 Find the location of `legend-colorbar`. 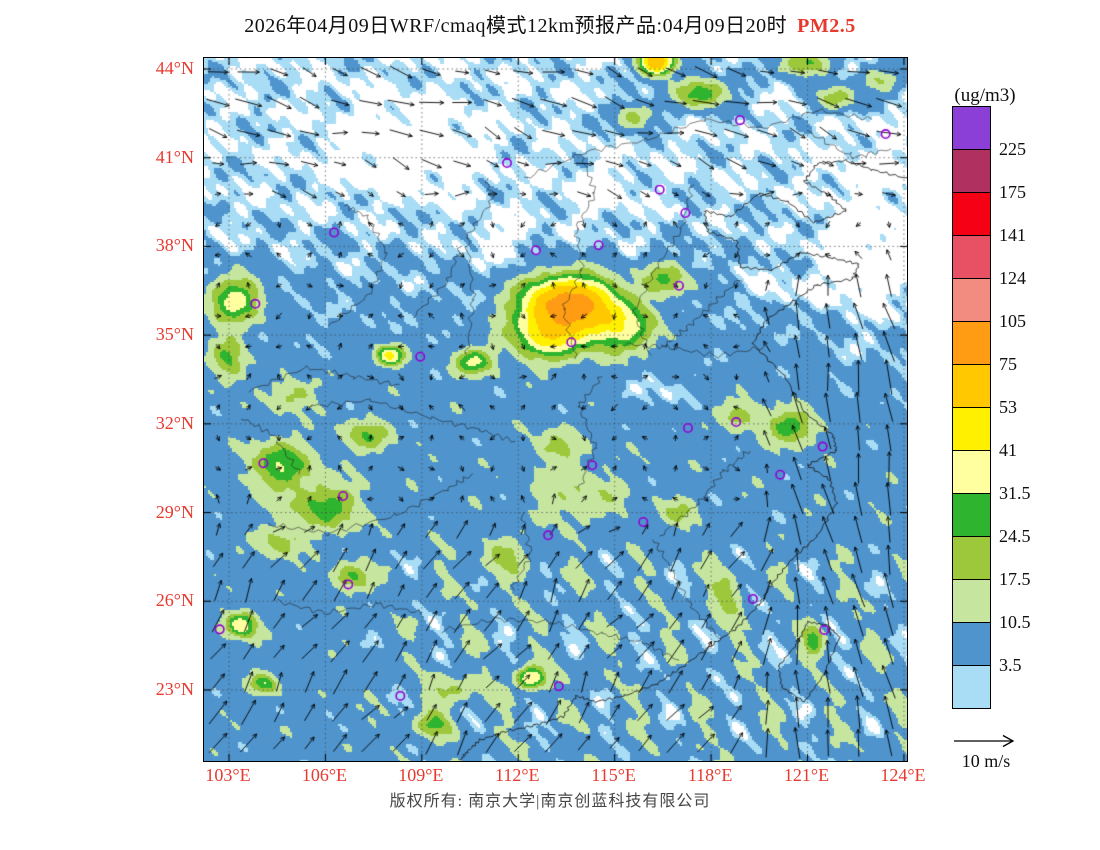

legend-colorbar is located at coordinates (971, 407).